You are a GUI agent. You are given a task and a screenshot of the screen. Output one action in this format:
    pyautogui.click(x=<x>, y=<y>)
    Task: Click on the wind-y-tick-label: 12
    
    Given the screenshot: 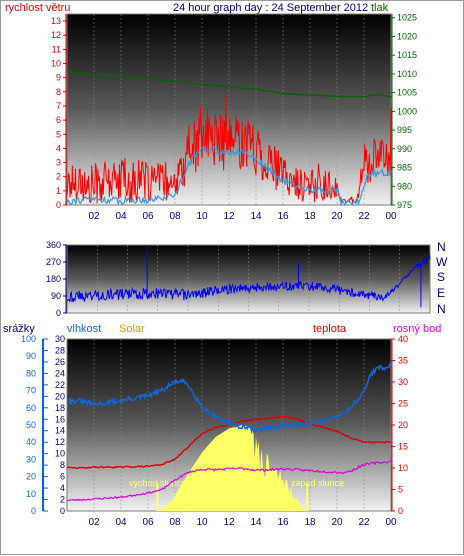 What is the action you would take?
    pyautogui.click(x=56, y=35)
    